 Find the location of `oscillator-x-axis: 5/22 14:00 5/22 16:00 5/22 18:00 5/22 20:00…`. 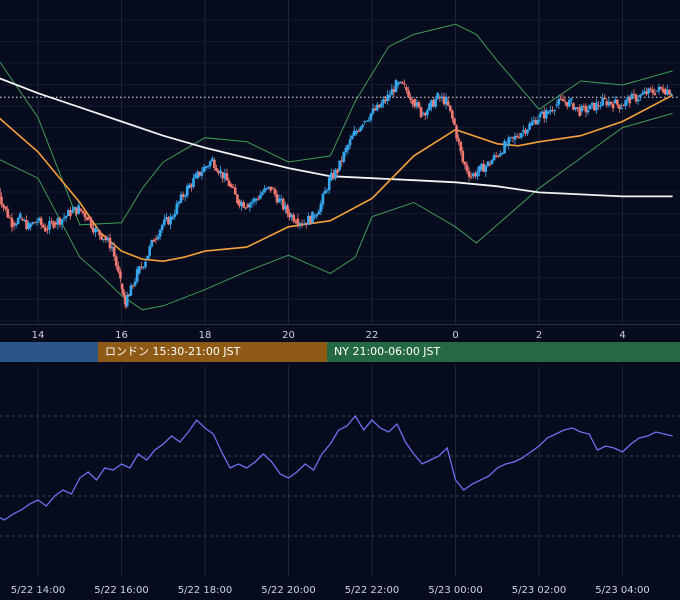

oscillator-x-axis: 5/22 14:00 5/22 16:00 5/22 18:00 5/22 20:00… is located at coordinates (330, 590).